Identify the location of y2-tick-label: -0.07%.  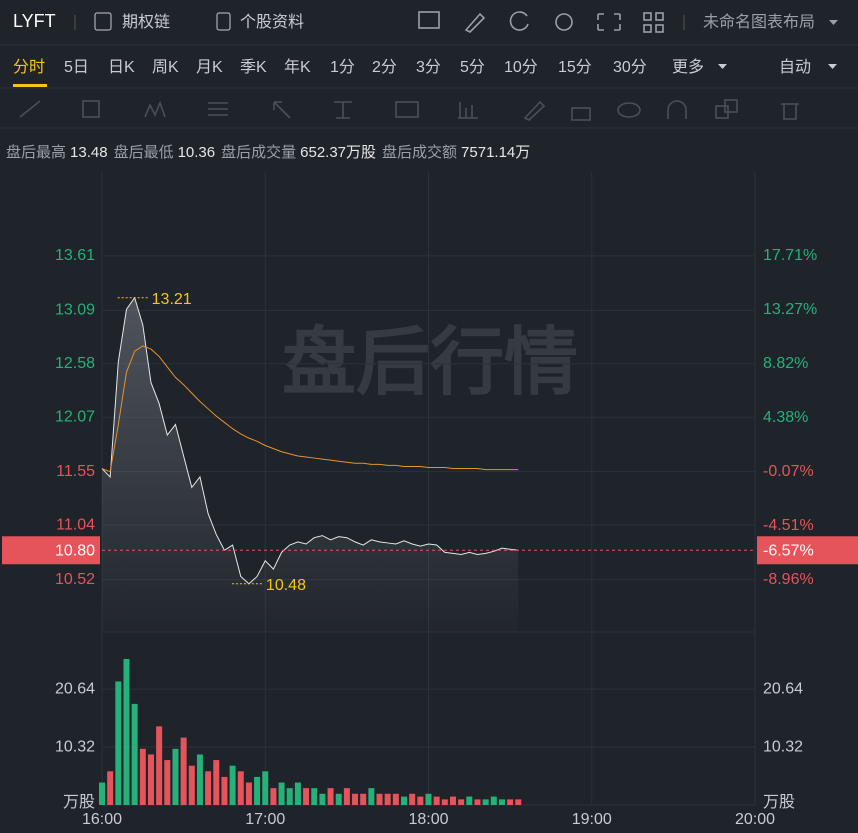
(788, 471).